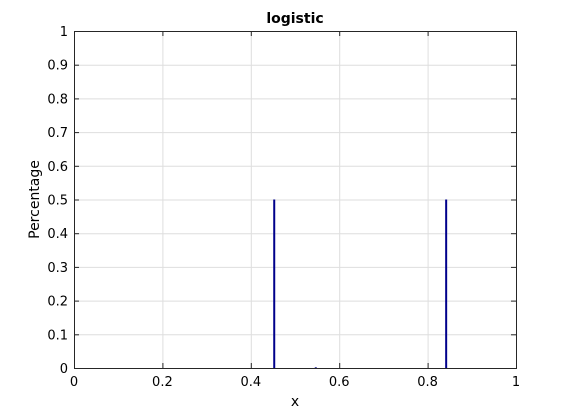 Image resolution: width=570 pixels, height=413 pixels. I want to click on y-tick-label: 0.3, so click(57, 268).